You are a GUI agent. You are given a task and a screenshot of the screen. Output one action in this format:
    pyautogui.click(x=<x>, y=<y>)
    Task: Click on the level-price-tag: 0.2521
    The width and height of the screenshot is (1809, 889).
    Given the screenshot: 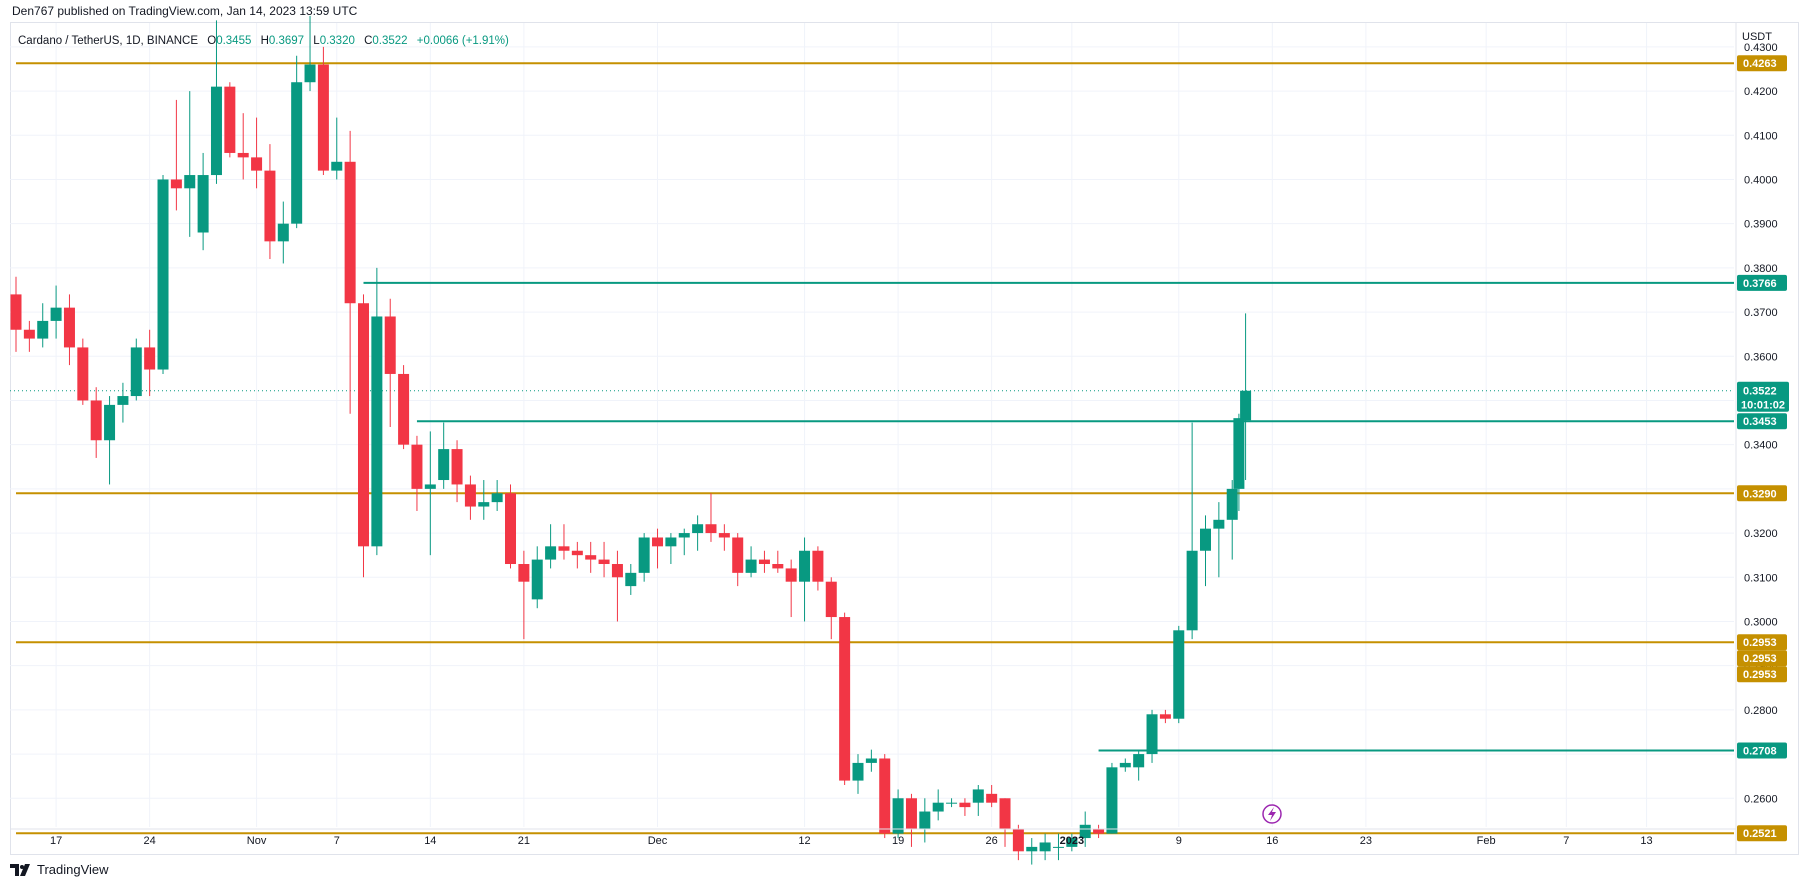 What is the action you would take?
    pyautogui.click(x=1760, y=834)
    